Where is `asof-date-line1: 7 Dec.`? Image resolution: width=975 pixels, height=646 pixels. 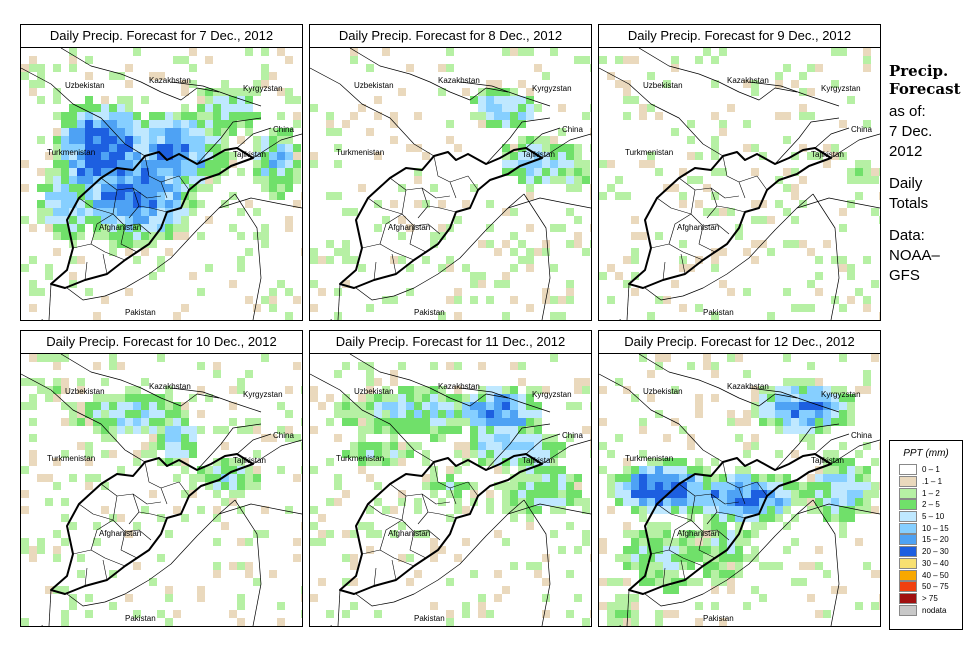
asof-date-line1: 7 Dec. is located at coordinates (911, 131).